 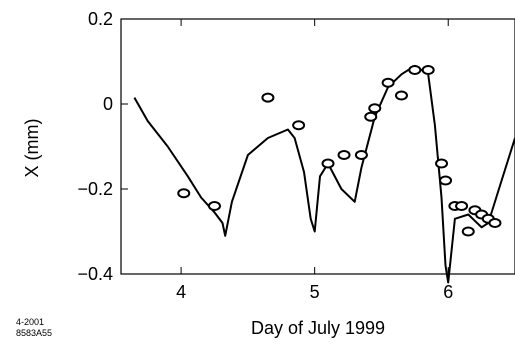 I want to click on x-tick-label: 6, so click(x=448, y=292).